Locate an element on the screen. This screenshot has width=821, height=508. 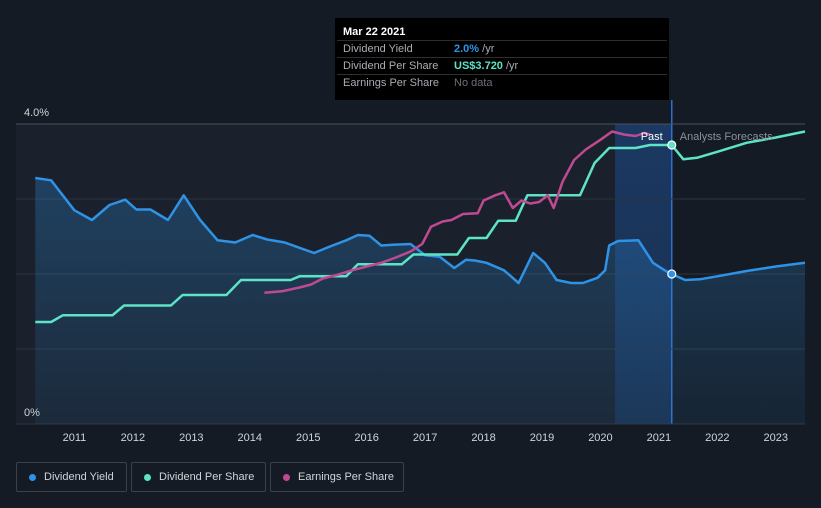
tooltip-row-dividend-per-share: Dividend Per Share US$3.720 /yr is located at coordinates (502, 65).